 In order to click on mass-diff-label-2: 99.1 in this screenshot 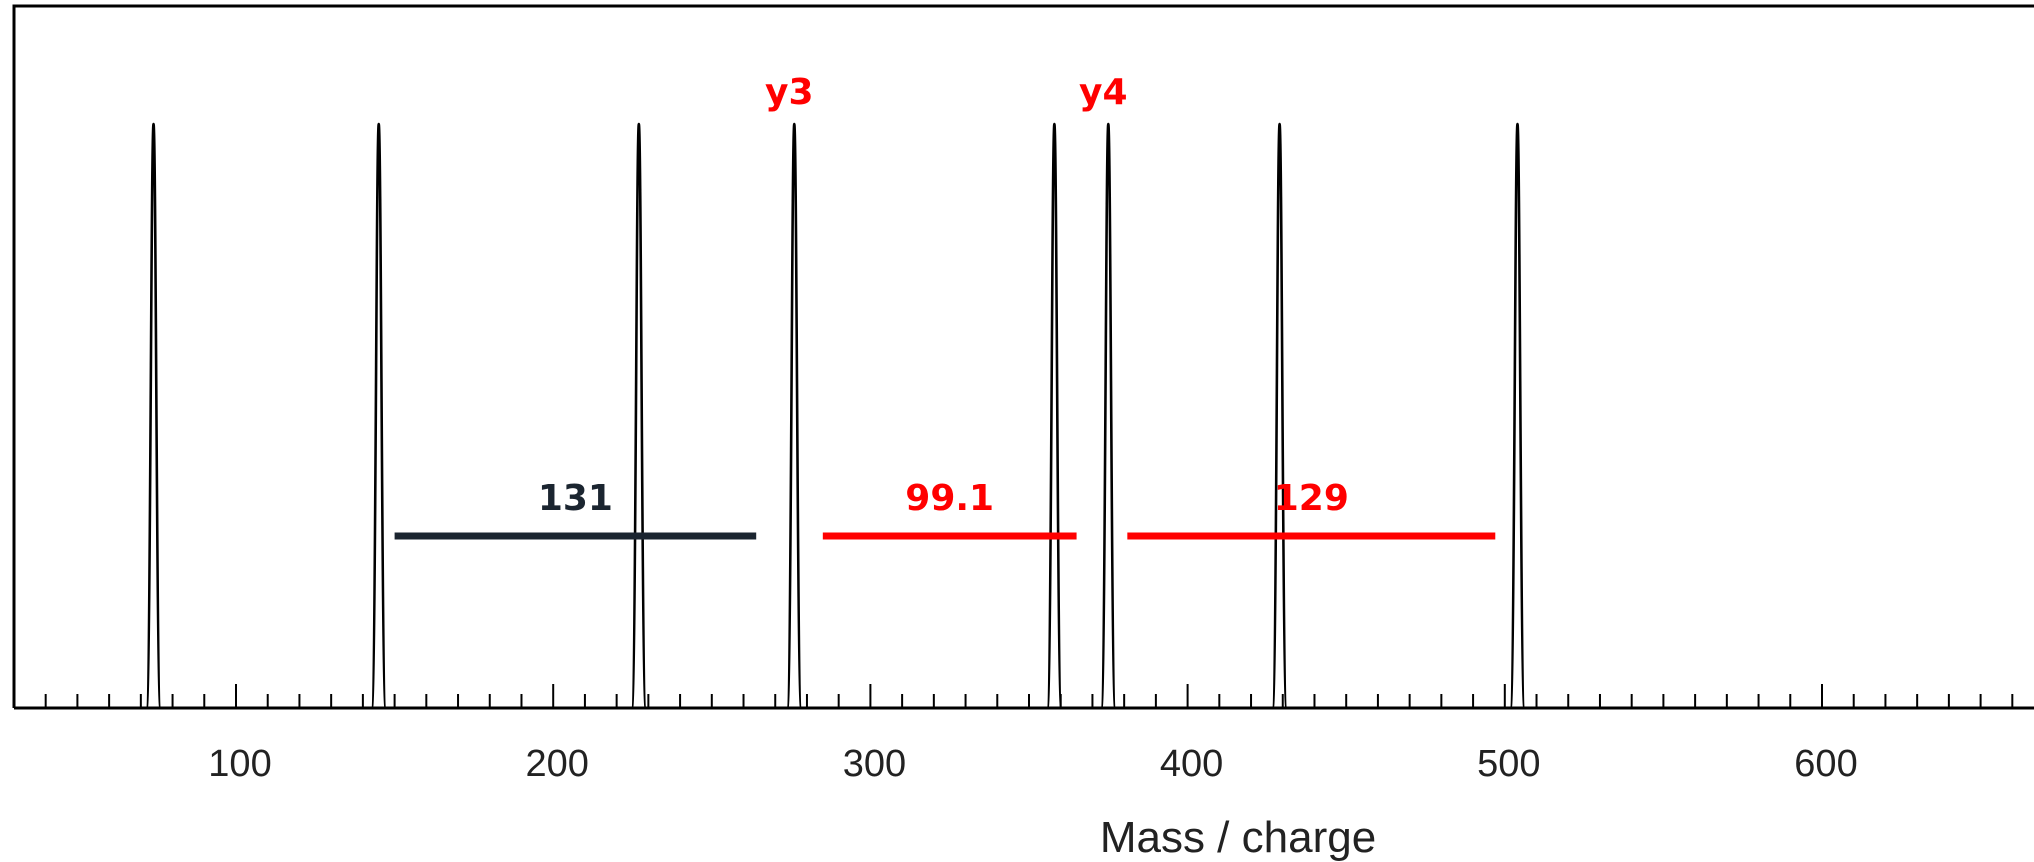, I will do `click(949, 498)`.